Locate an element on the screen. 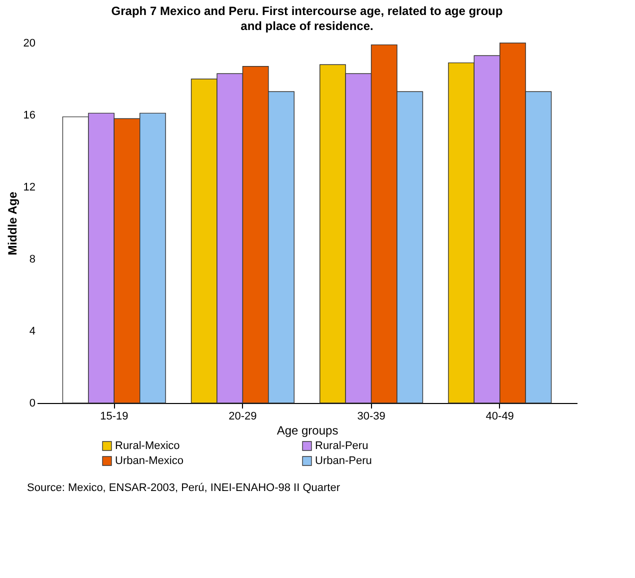 This screenshot has height=578, width=635. legend-label: Urban-Mexico is located at coordinates (149, 461).